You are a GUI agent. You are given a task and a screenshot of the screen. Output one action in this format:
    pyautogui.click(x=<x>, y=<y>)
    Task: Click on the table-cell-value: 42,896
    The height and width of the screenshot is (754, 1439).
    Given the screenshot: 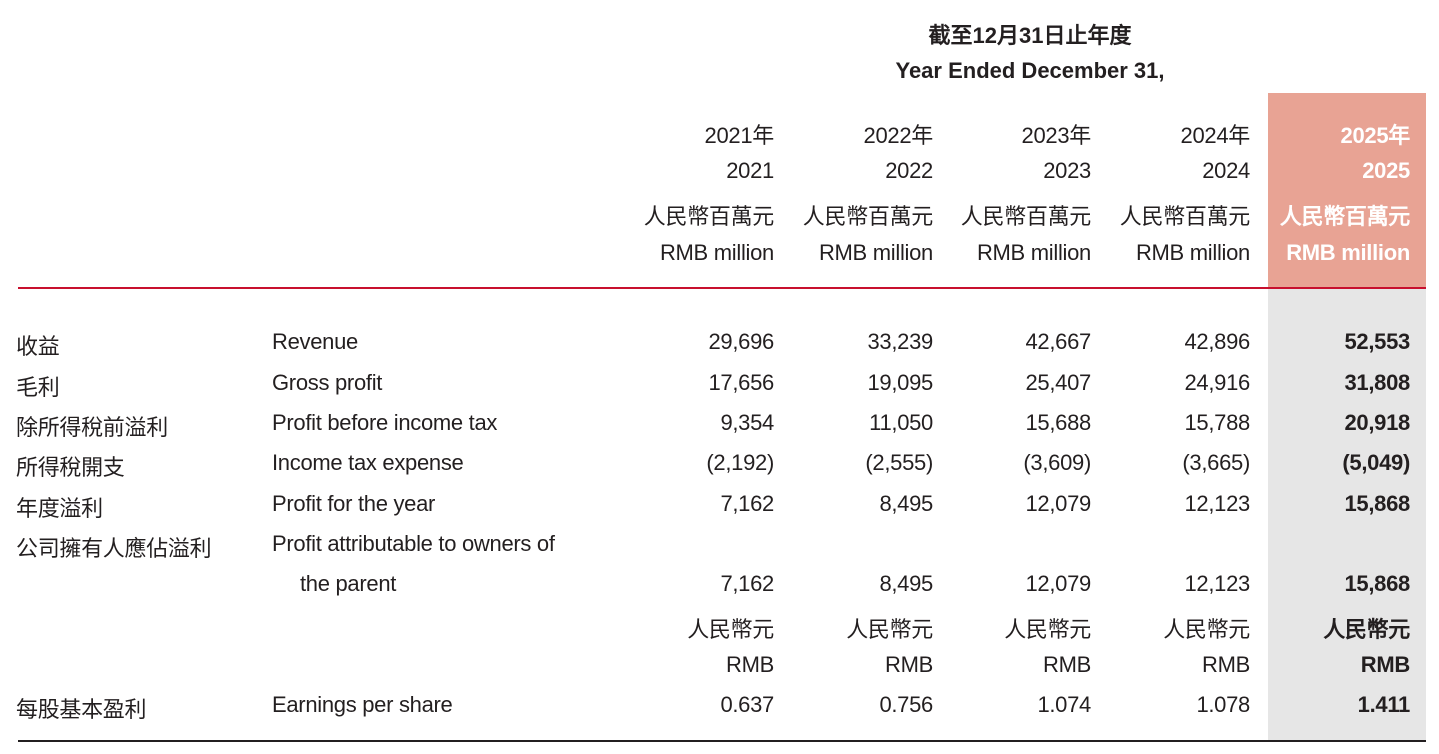 What is the action you would take?
    pyautogui.click(x=1217, y=341)
    